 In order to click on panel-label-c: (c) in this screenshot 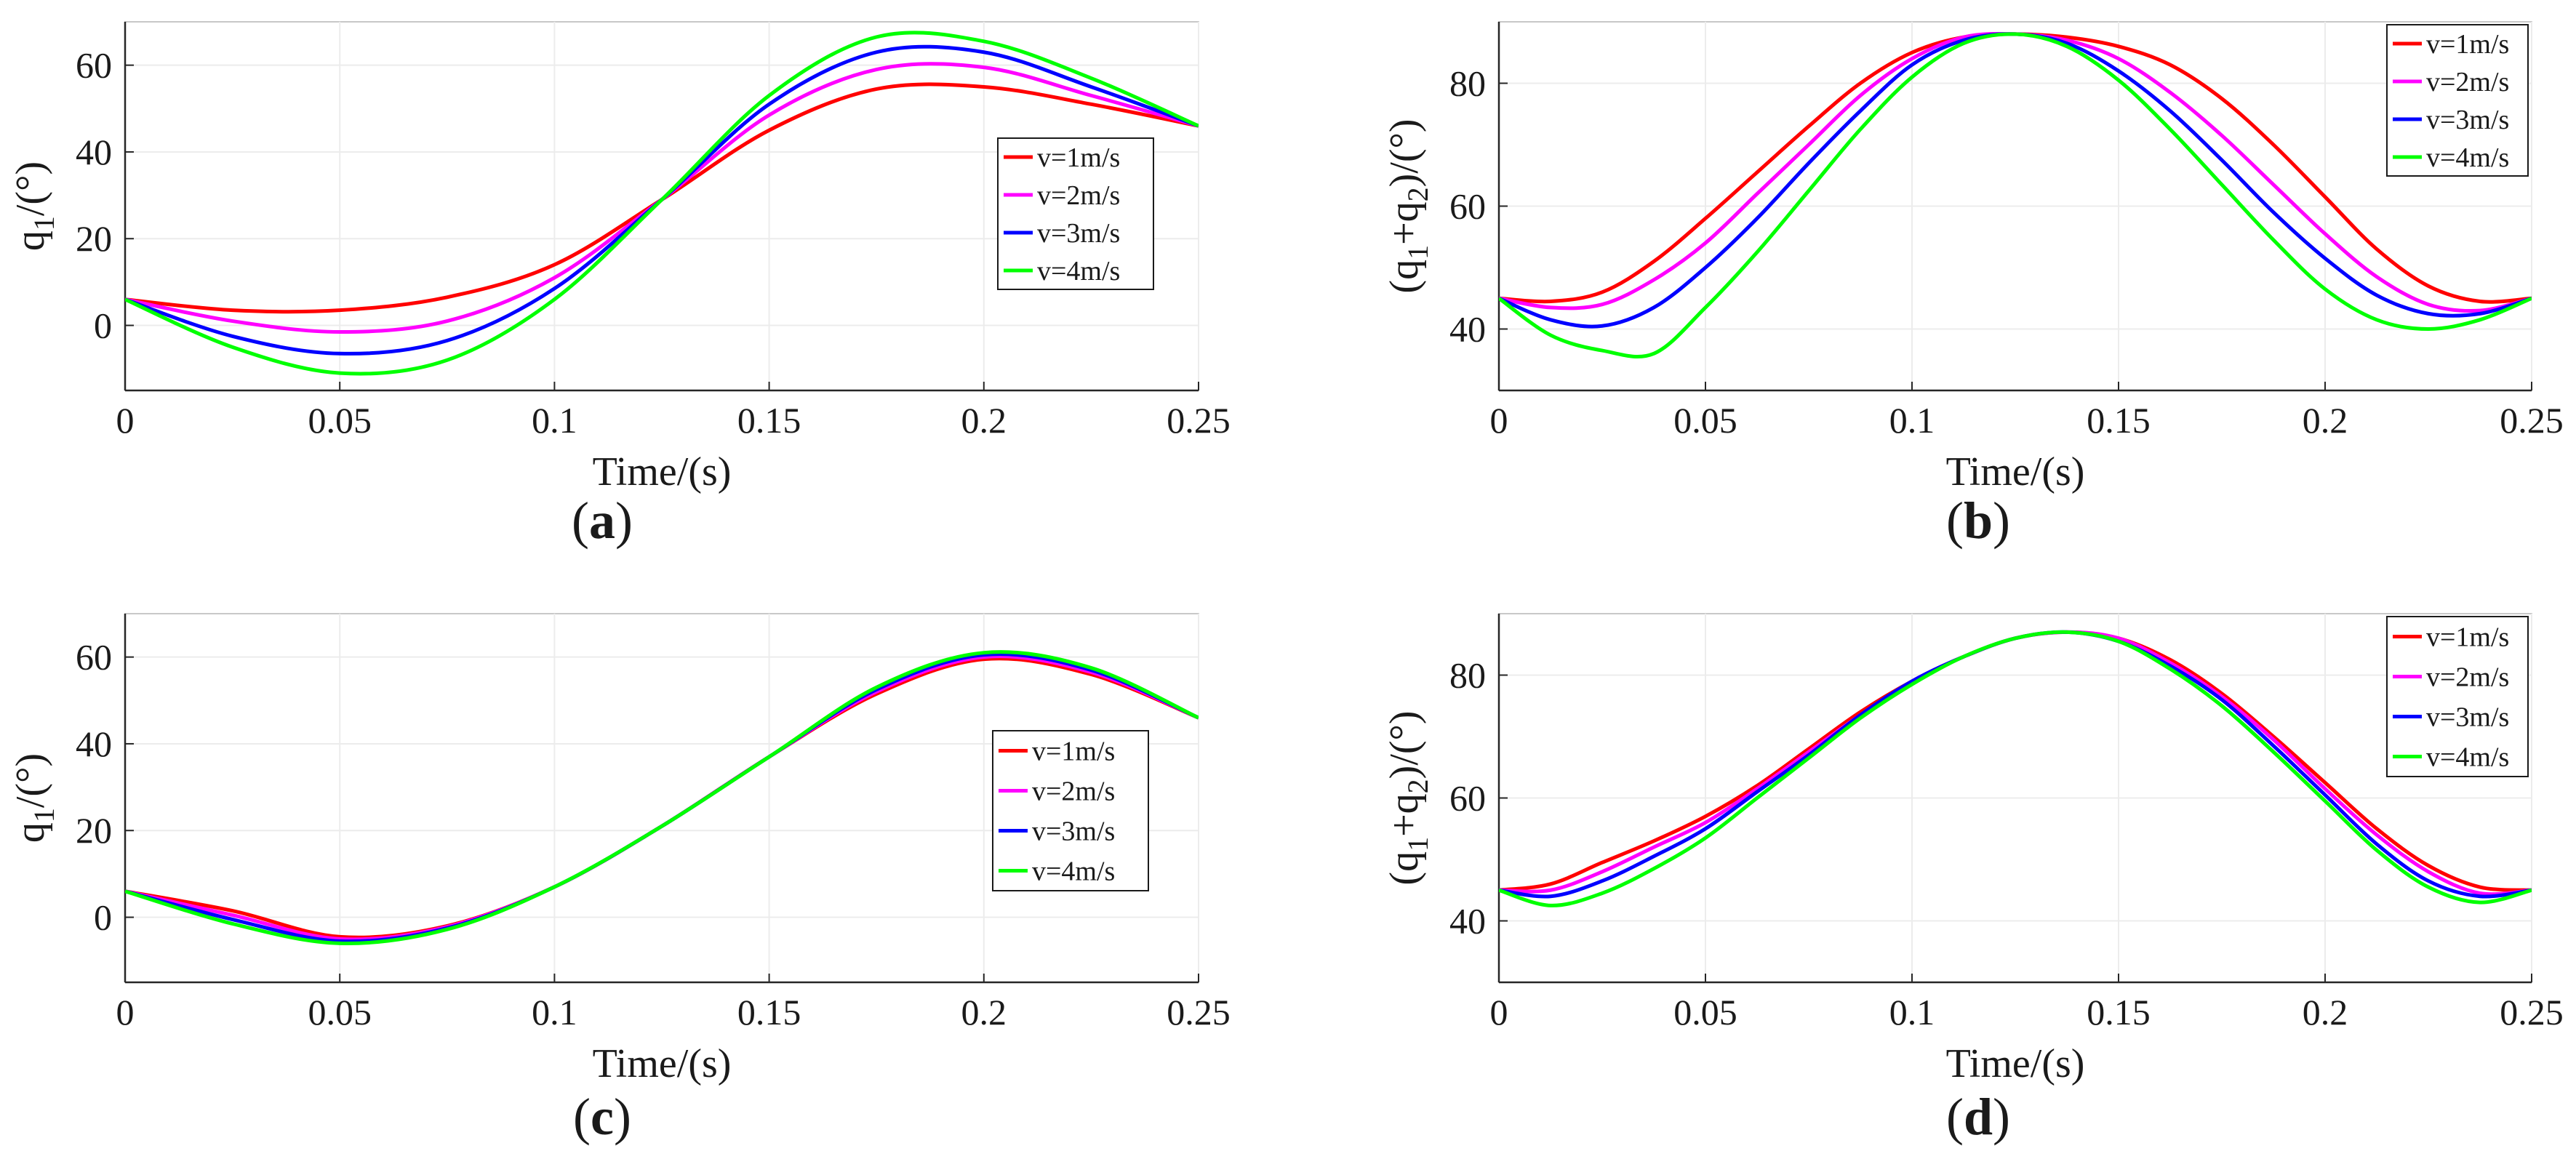, I will do `click(602, 1117)`.